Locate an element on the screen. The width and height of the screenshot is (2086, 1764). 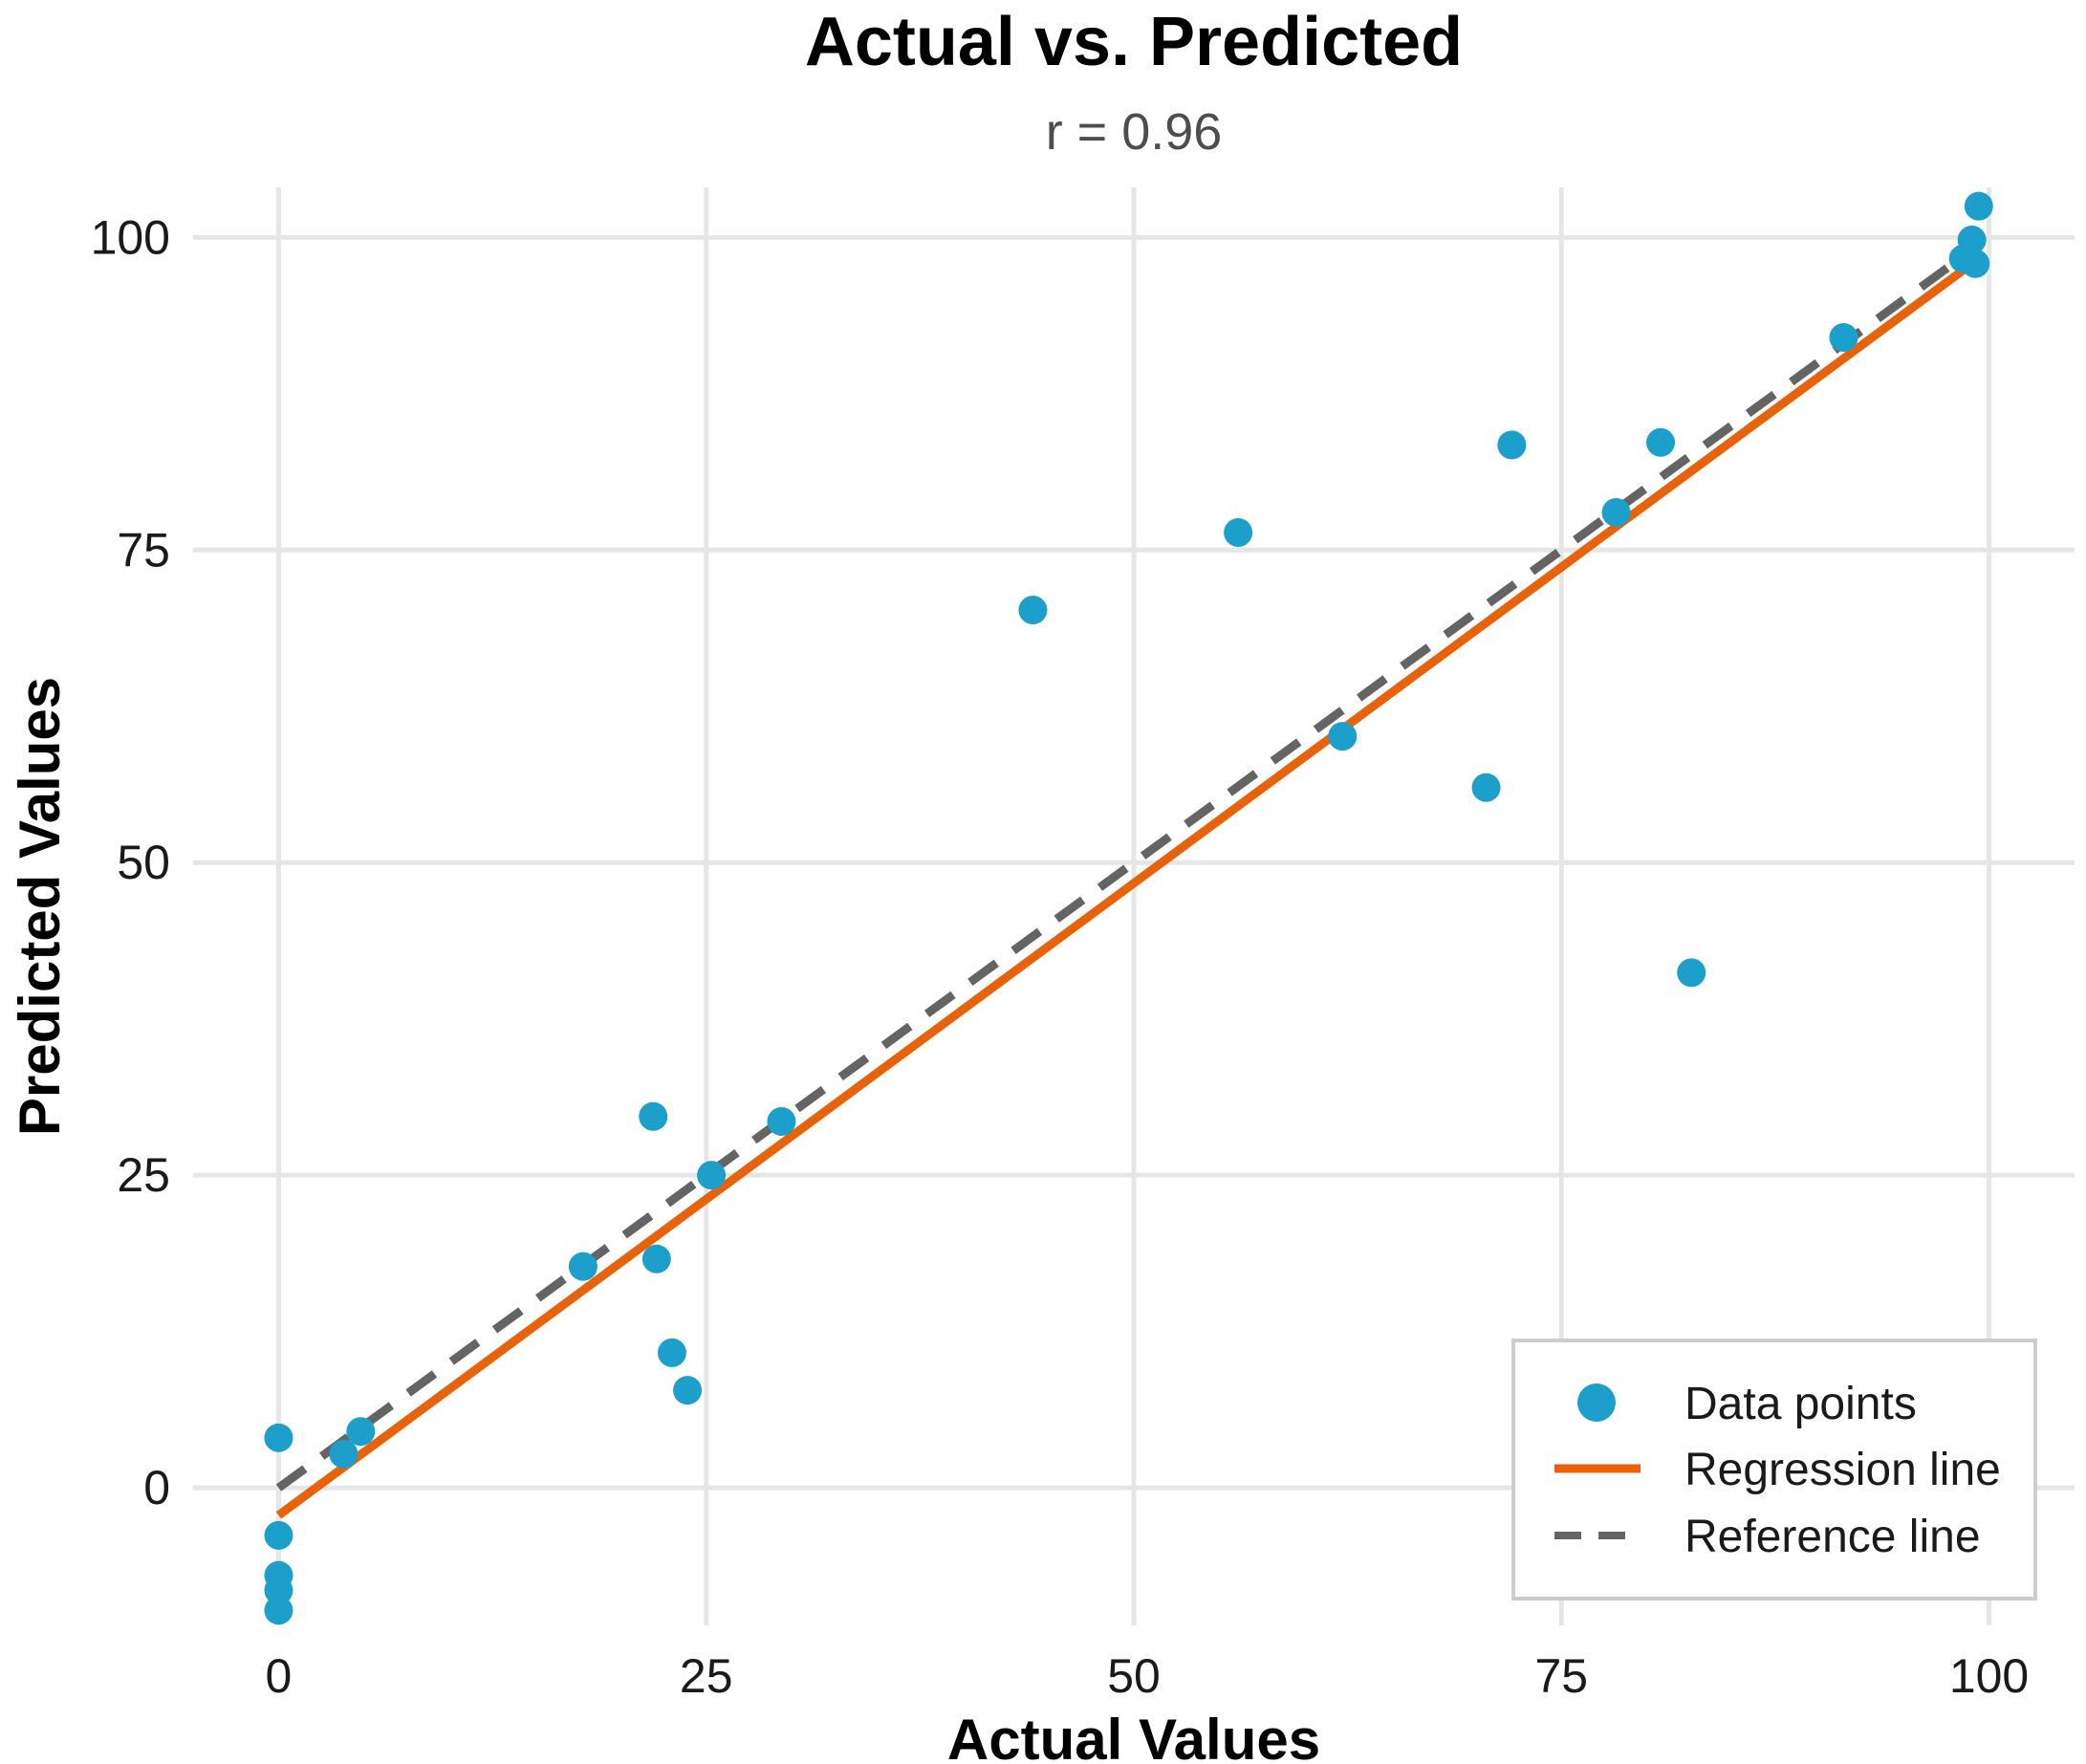
x-tick-label: 25 is located at coordinates (706, 1676).